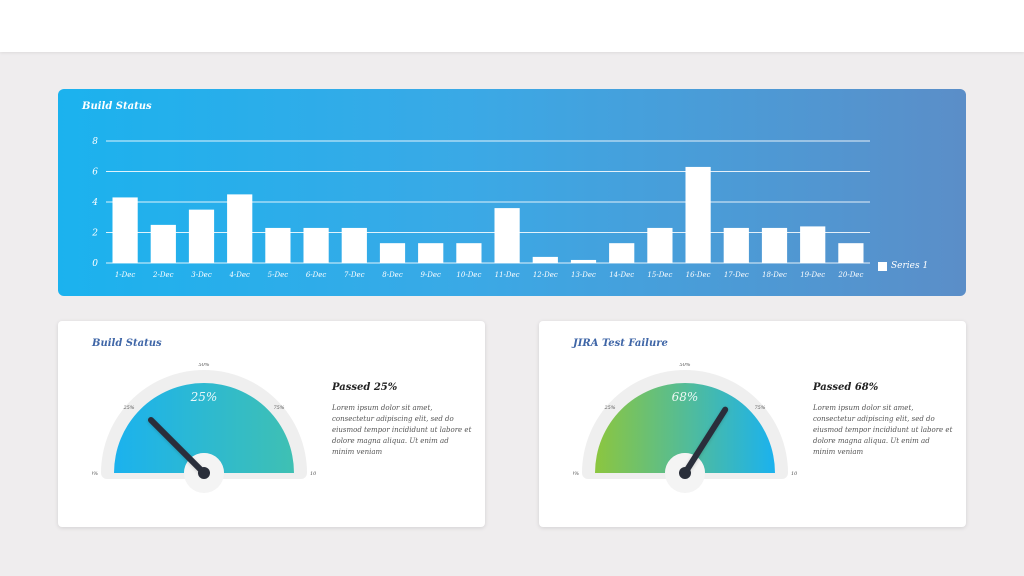 Image resolution: width=1024 pixels, height=576 pixels. What do you see at coordinates (392, 275) in the screenshot?
I see `x-tick-label: 8-Dec` at bounding box center [392, 275].